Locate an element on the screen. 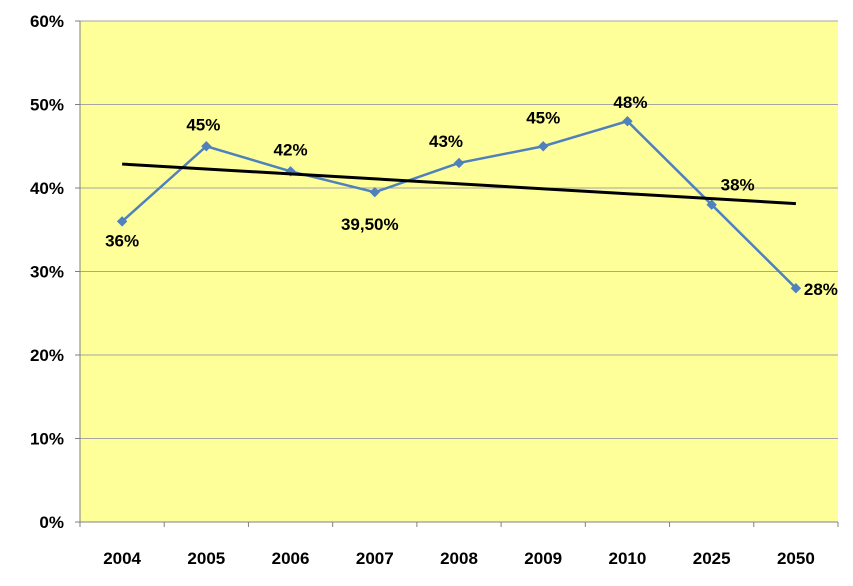 The height and width of the screenshot is (586, 853). data-label: 48% is located at coordinates (630, 102).